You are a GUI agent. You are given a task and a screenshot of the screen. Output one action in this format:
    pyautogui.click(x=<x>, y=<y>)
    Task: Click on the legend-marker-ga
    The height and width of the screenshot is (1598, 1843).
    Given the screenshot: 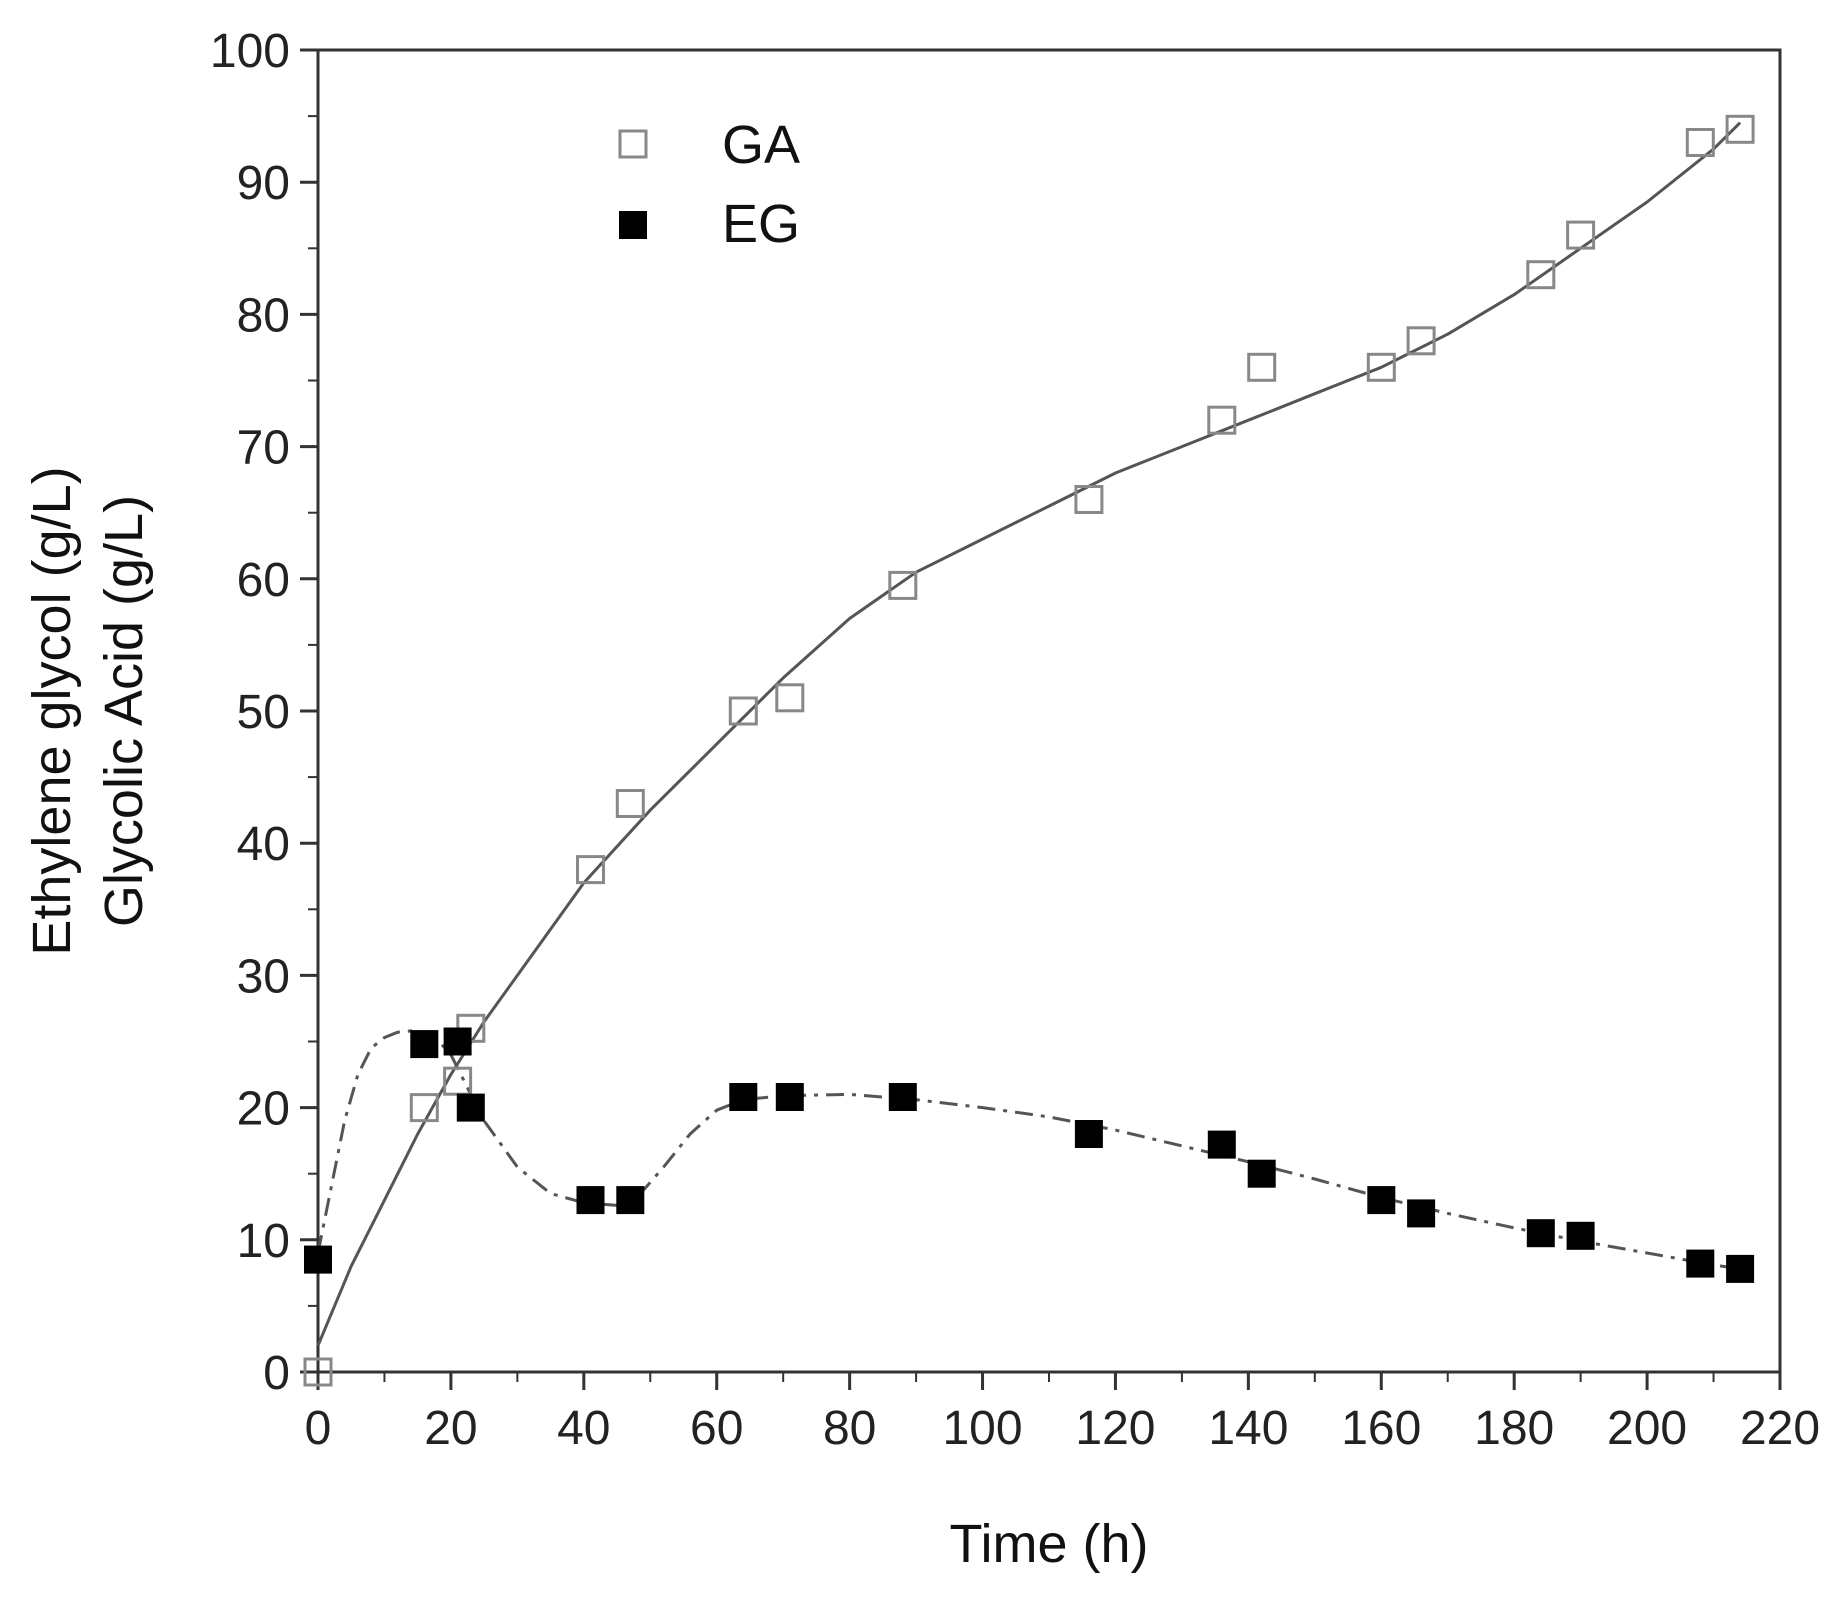 What is the action you would take?
    pyautogui.click(x=633, y=144)
    